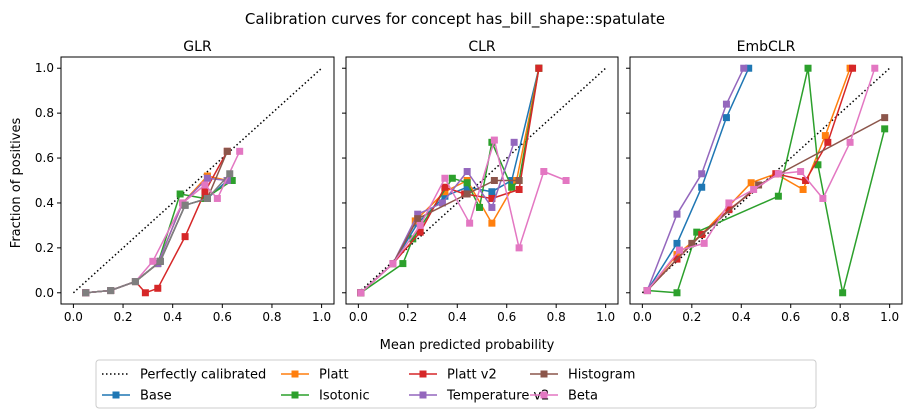 This screenshot has width=911, height=418. What do you see at coordinates (44, 293) in the screenshot?
I see `y-tick-label: 0.0` at bounding box center [44, 293].